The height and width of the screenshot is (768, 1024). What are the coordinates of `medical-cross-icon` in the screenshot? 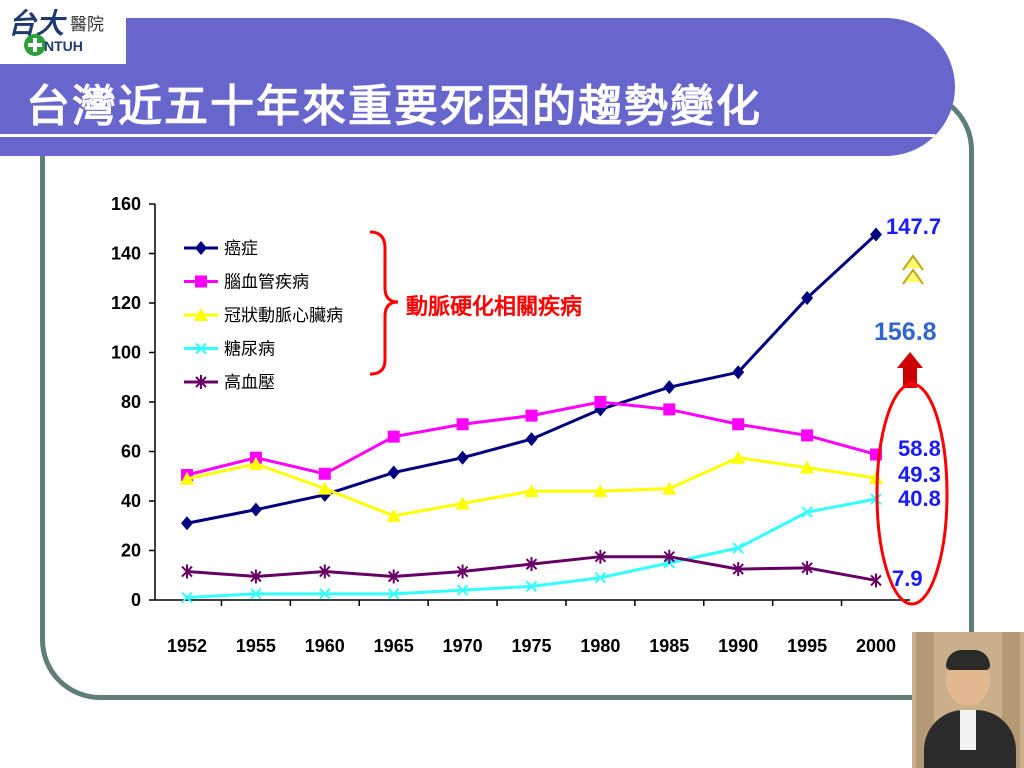 It's located at (35, 45).